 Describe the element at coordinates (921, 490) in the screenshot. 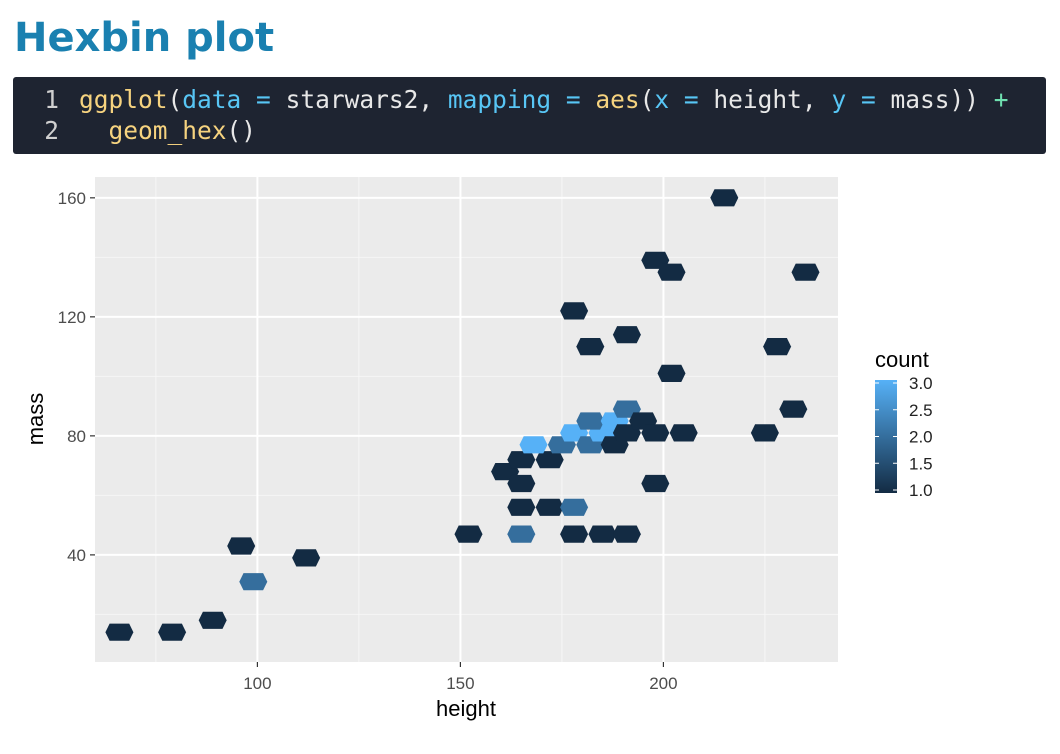

I see `legend-tick-label: 1.0` at that location.